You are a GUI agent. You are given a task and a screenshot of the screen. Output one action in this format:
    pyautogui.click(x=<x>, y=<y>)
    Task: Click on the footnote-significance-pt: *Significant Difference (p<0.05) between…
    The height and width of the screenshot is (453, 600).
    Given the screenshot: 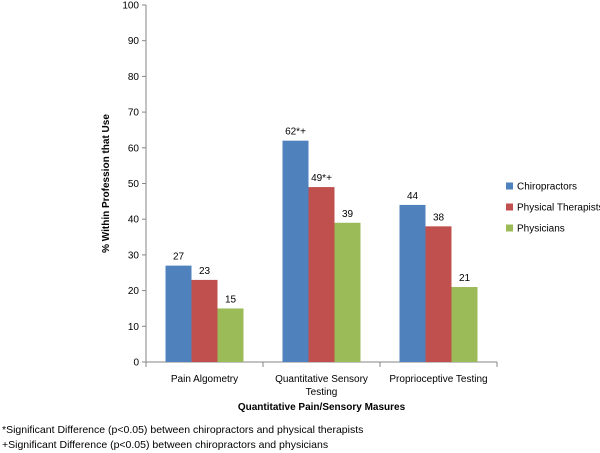 What is the action you would take?
    pyautogui.click(x=183, y=430)
    